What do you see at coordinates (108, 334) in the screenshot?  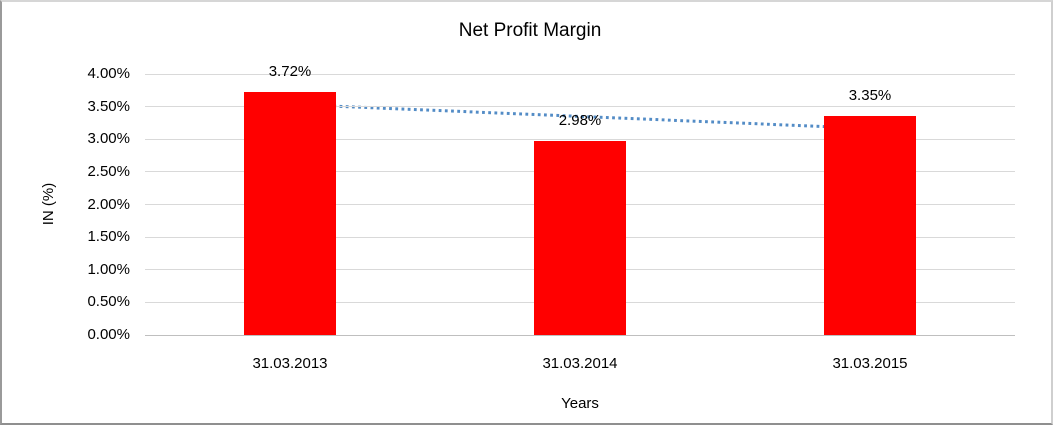 I see `y-axis-tick-label: 0.00%` at bounding box center [108, 334].